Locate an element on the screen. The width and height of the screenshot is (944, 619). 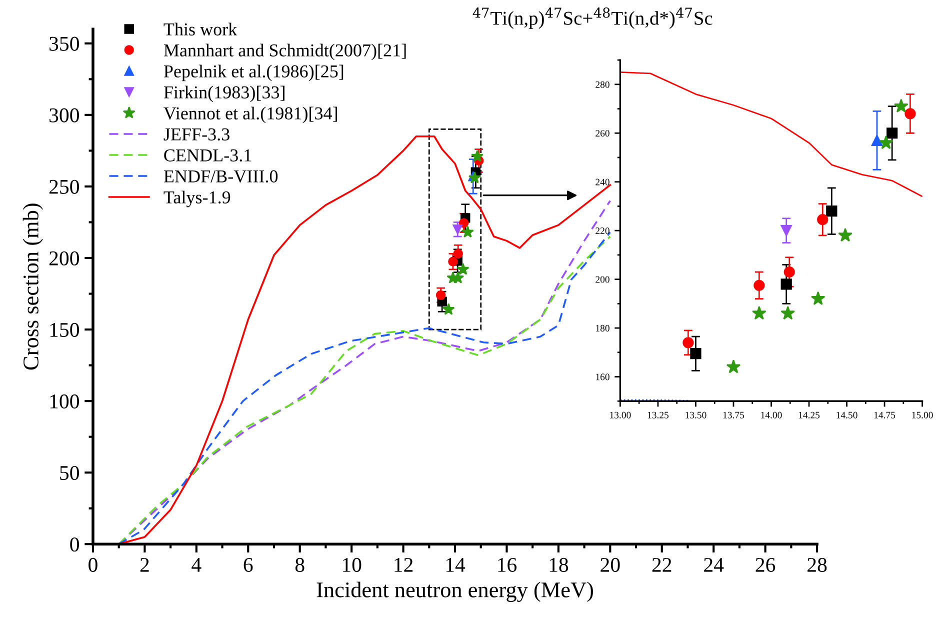
x-tick-label: 8 is located at coordinates (299, 565).